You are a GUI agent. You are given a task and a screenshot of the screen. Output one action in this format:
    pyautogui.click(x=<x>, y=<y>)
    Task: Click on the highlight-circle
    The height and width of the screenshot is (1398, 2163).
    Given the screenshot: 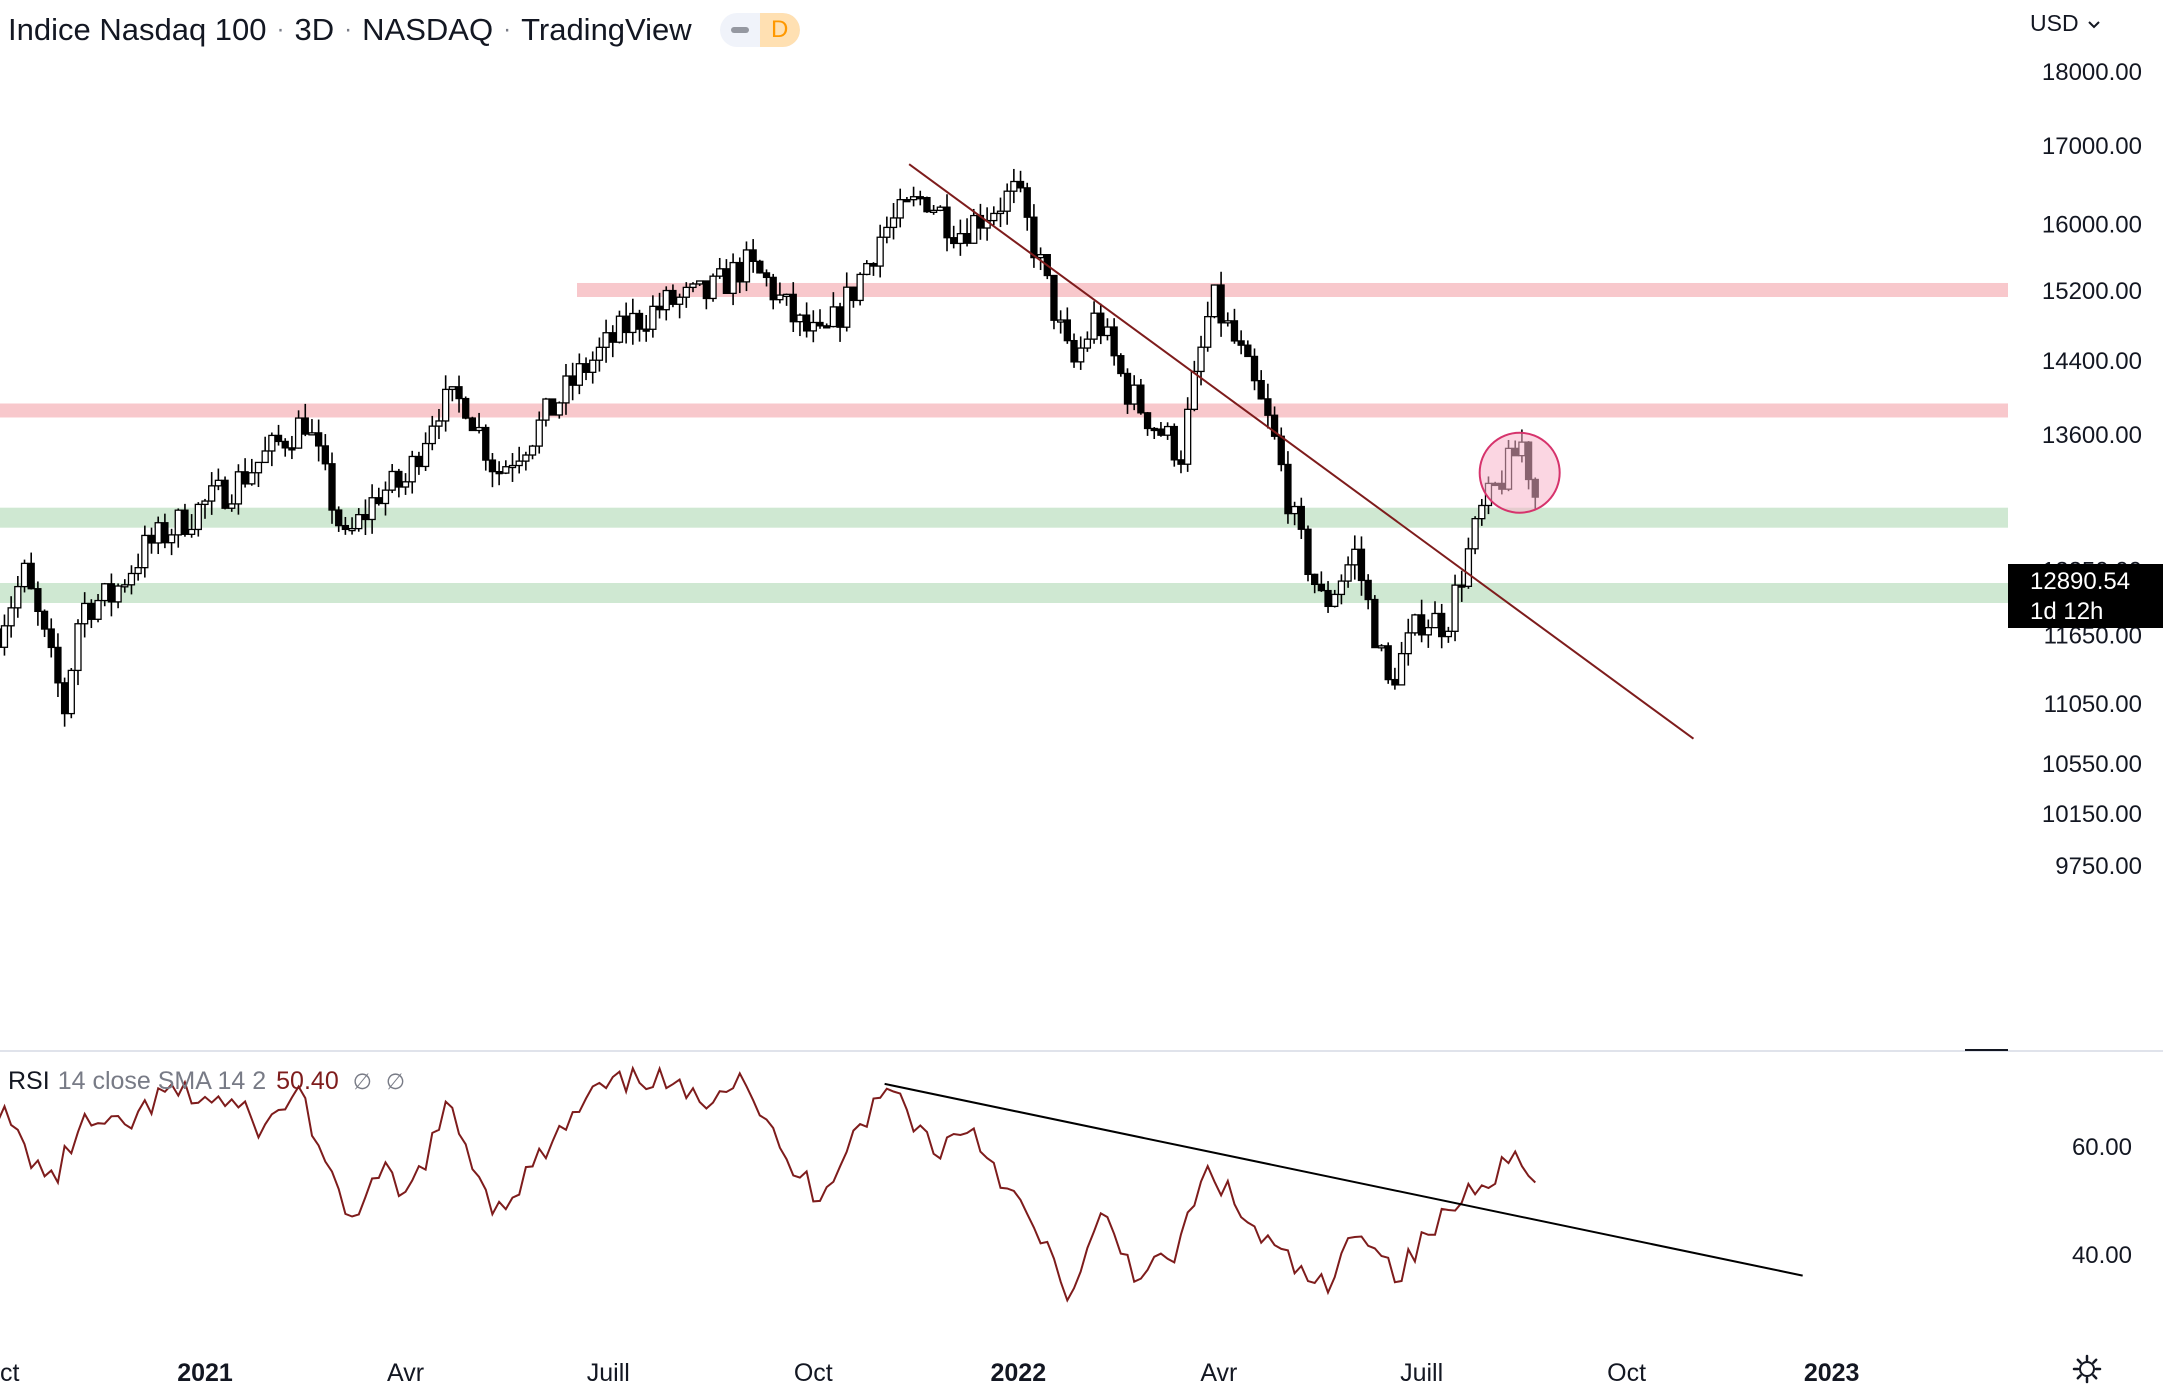 What is the action you would take?
    pyautogui.click(x=1519, y=472)
    